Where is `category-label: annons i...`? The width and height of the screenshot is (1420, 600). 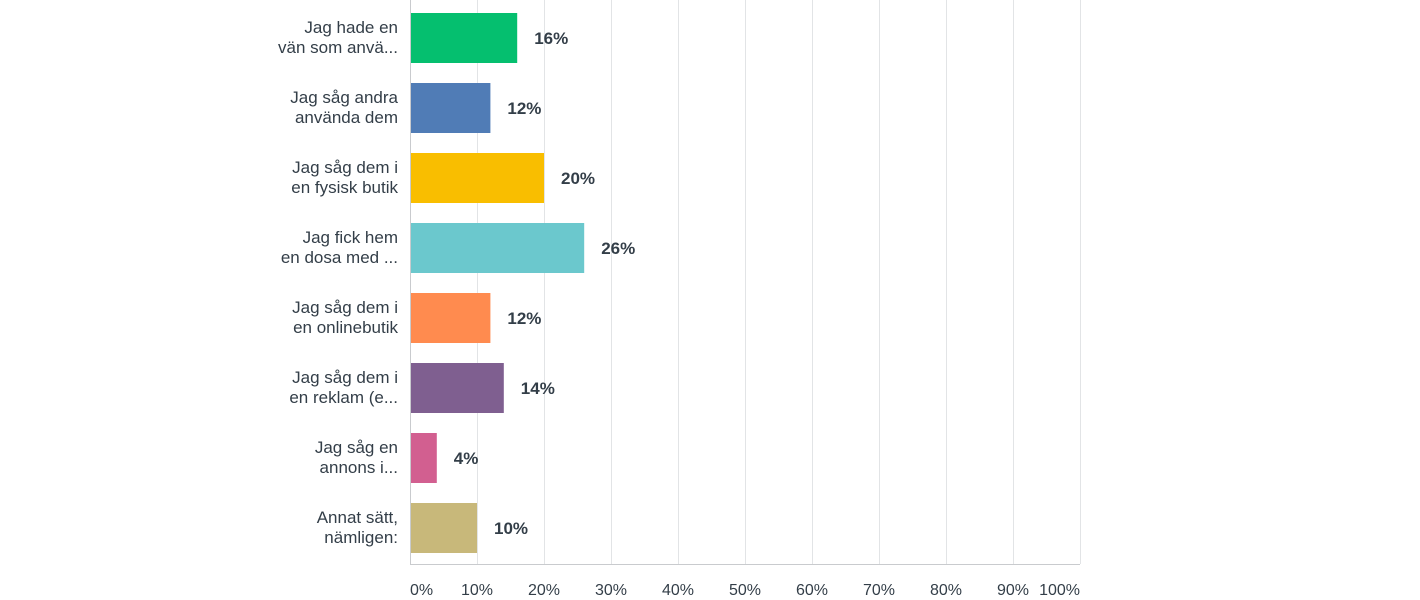
category-label: annons i... is located at coordinates (359, 467).